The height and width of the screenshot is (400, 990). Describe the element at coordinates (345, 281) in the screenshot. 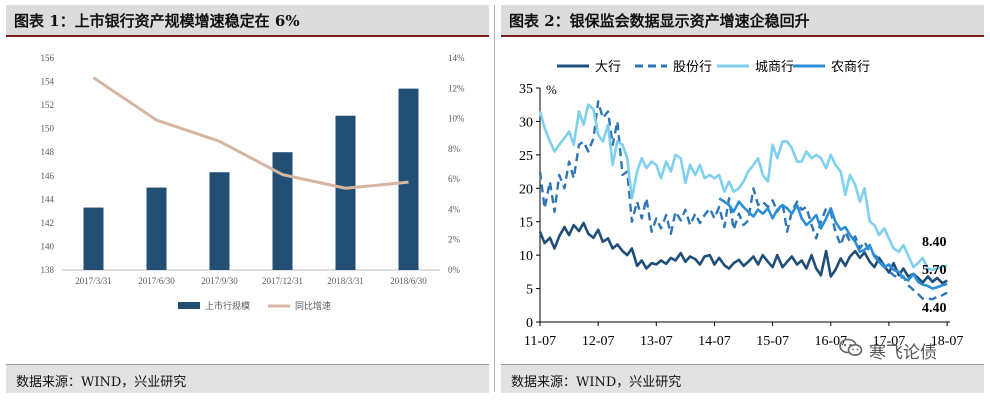

I see `x-tick-label: 2018/3/31` at that location.